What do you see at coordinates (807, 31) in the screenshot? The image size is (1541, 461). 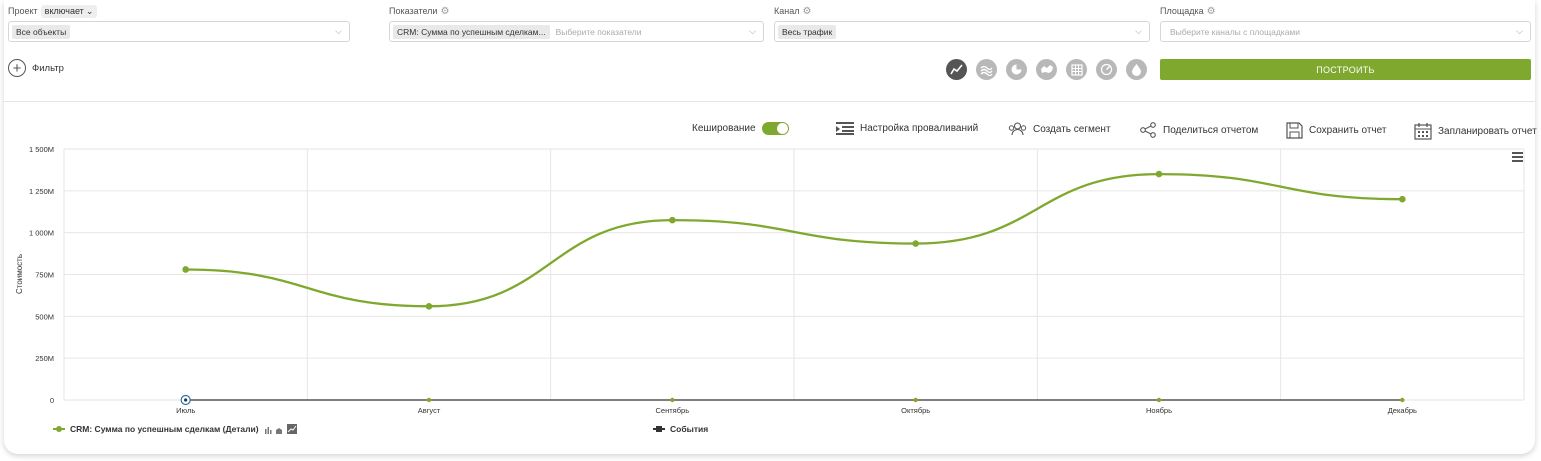 I see `channel-tag: Весь трафик` at bounding box center [807, 31].